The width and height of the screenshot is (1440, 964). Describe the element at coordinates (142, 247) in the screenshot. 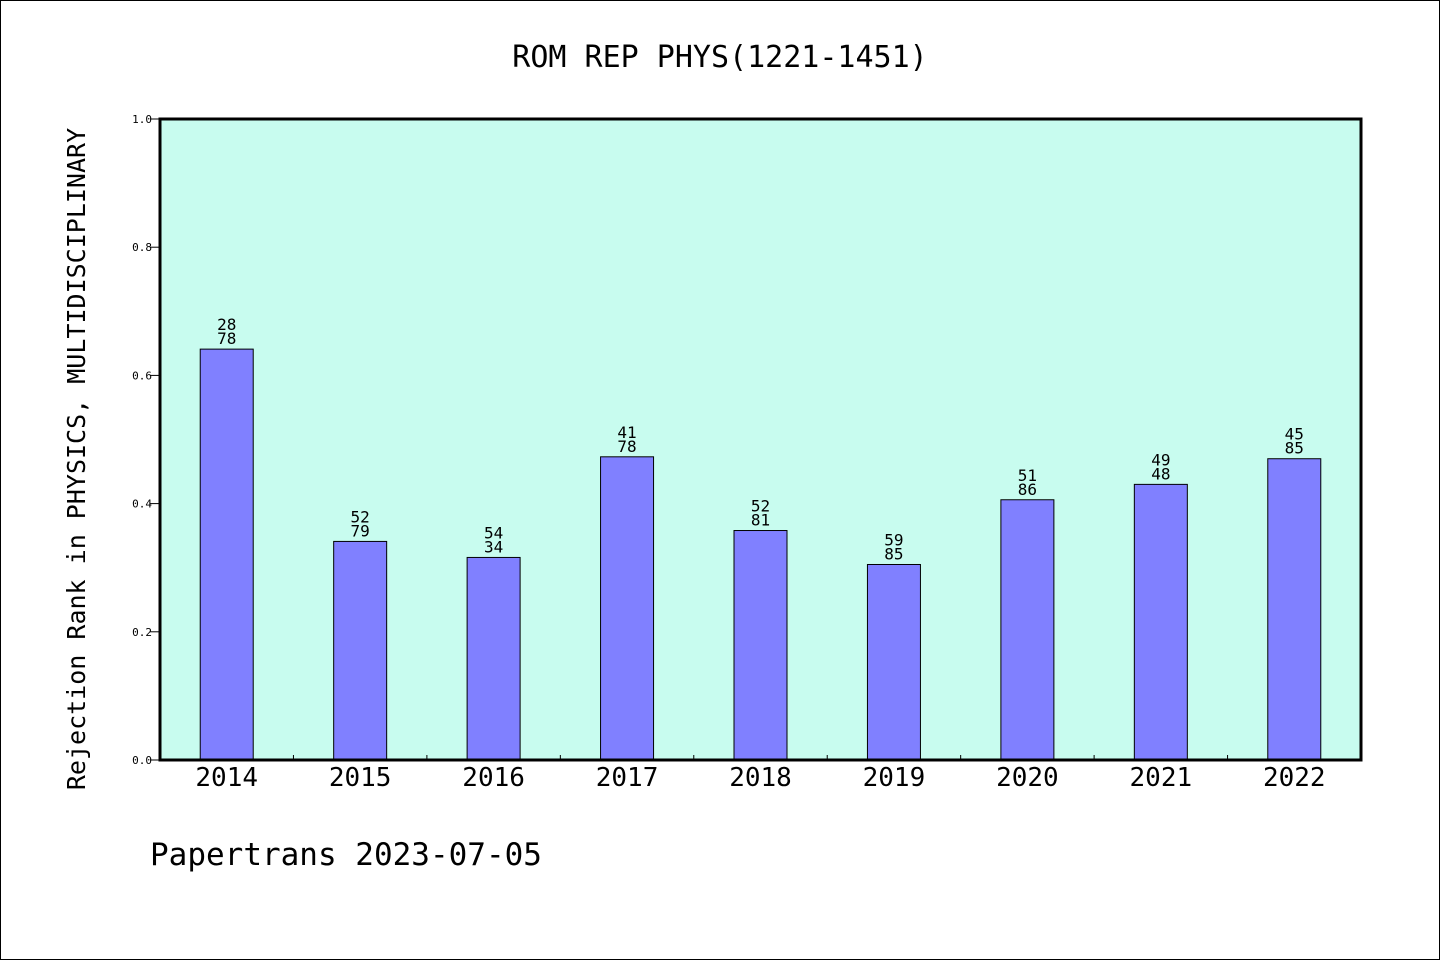

I see `y-tick-label: 0.8` at that location.